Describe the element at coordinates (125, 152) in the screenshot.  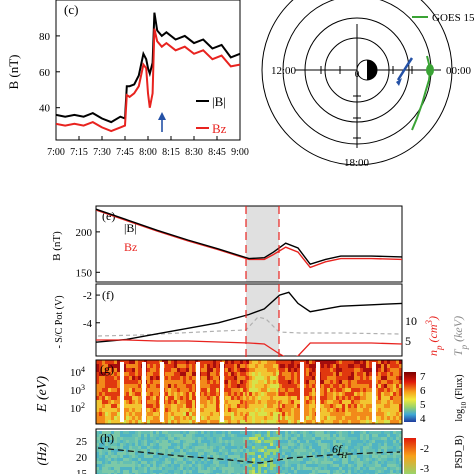
I see `c-xtick-label: 7:45` at that location.